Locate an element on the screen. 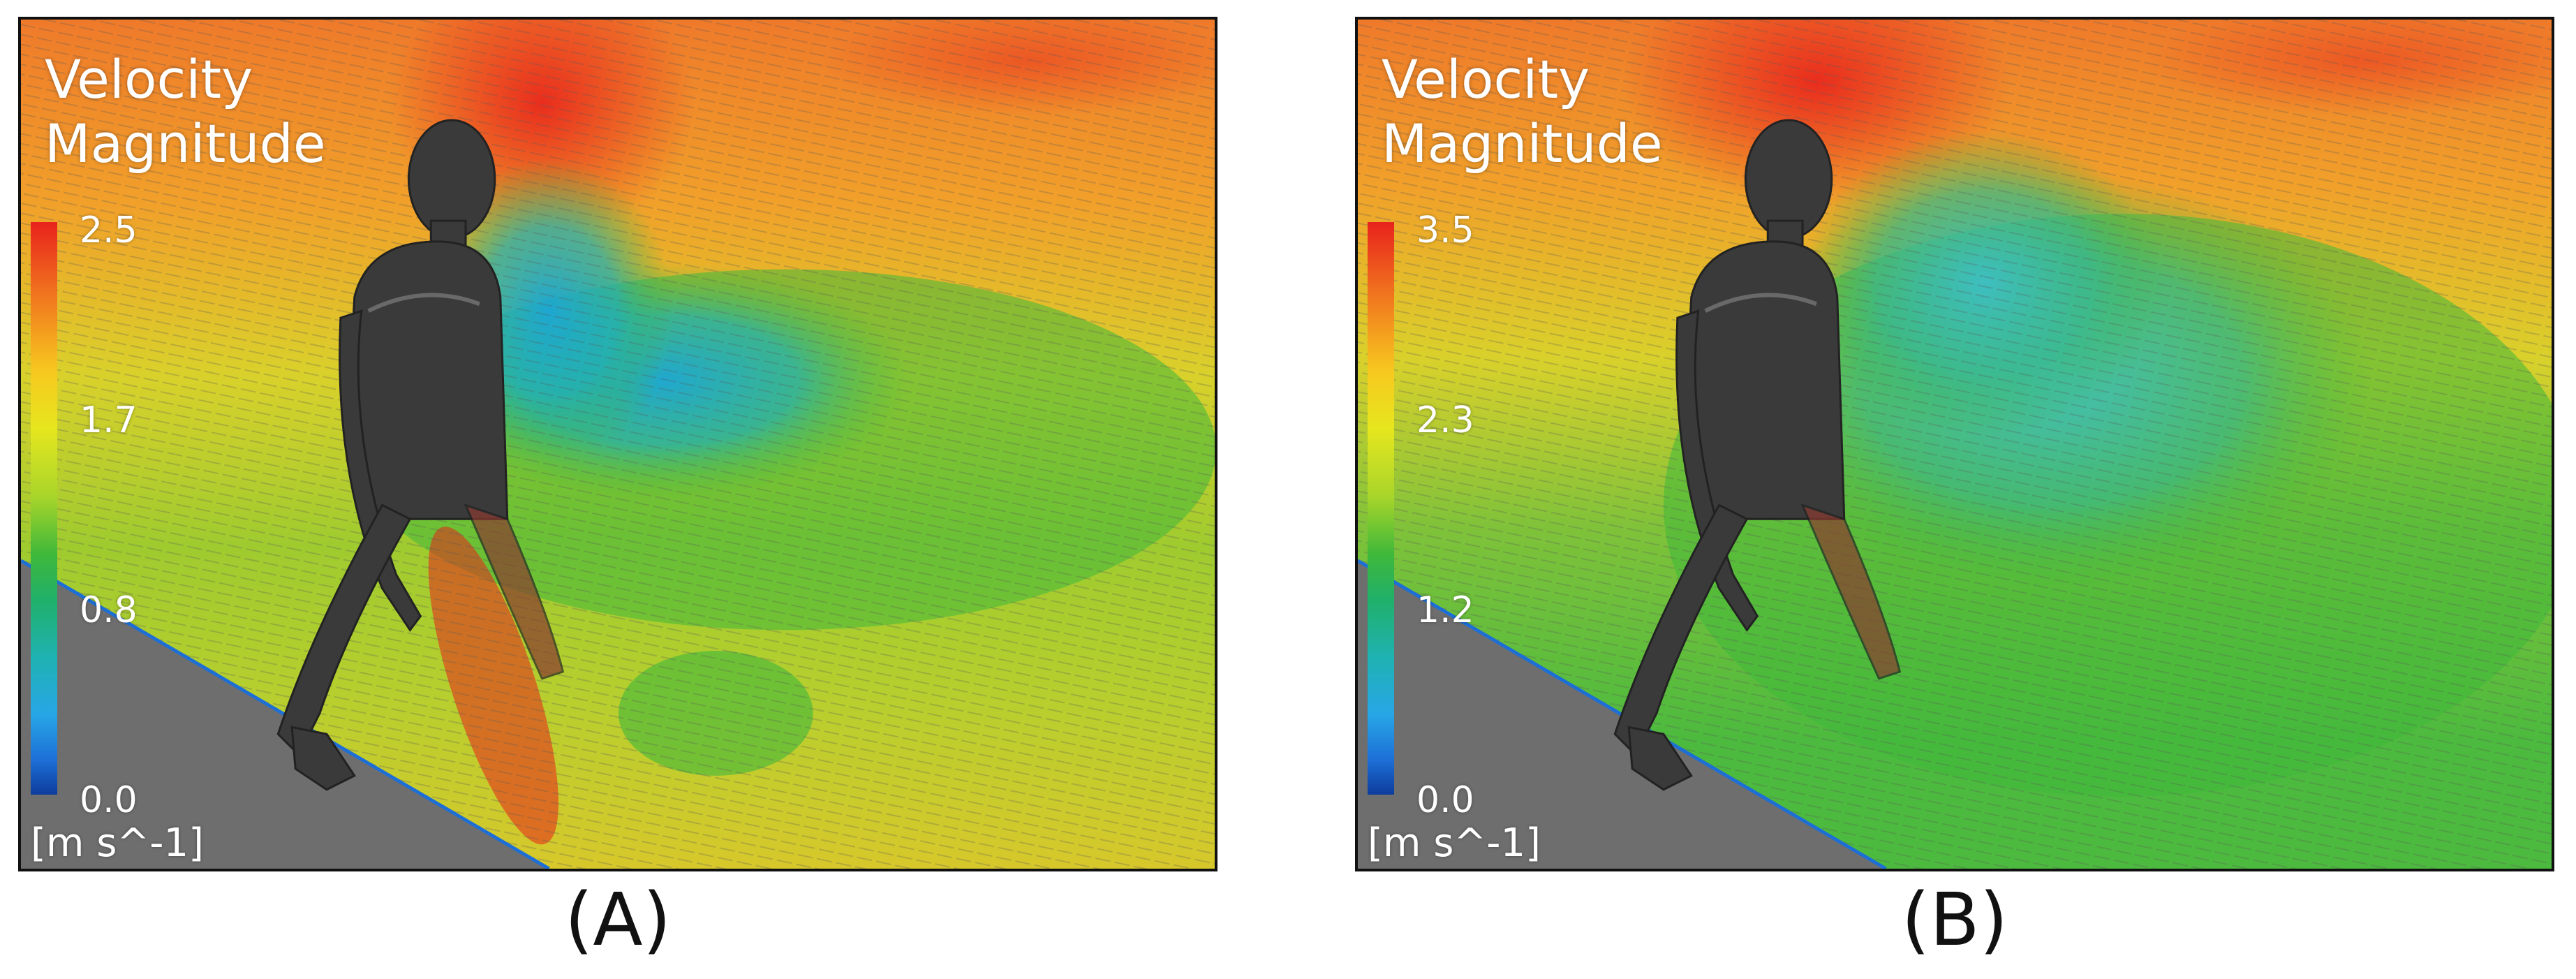 This screenshot has width=2576, height=979. colorbar-tick-max: 2.5 is located at coordinates (109, 230).